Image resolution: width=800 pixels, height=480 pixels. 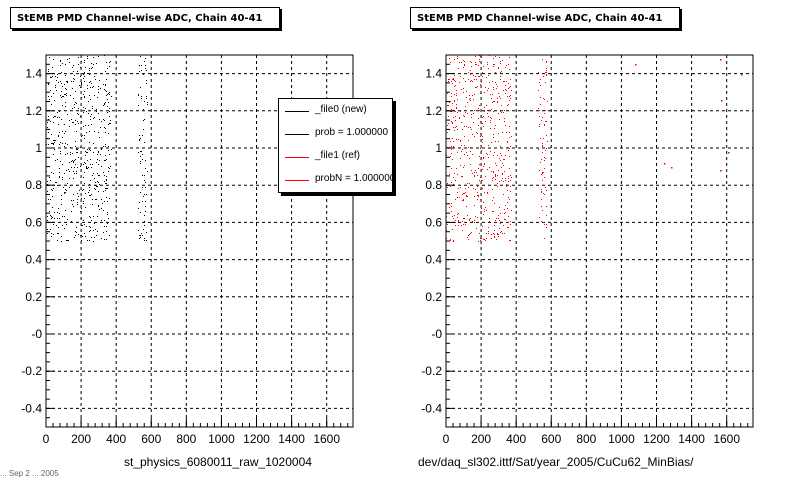 What do you see at coordinates (691, 439) in the screenshot?
I see `x-tick-label-right-7: 1400` at bounding box center [691, 439].